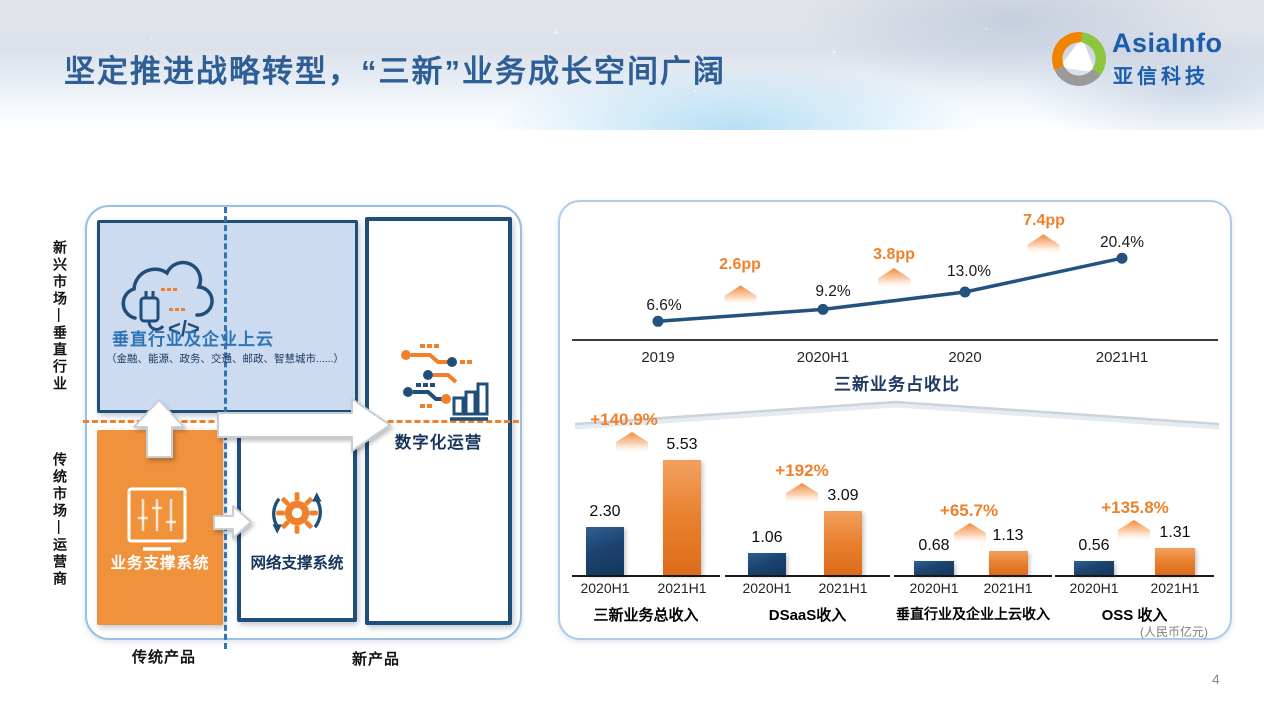  What do you see at coordinates (646, 615) in the screenshot?
I see `bar-group-title: 三新业务总收入` at bounding box center [646, 615].